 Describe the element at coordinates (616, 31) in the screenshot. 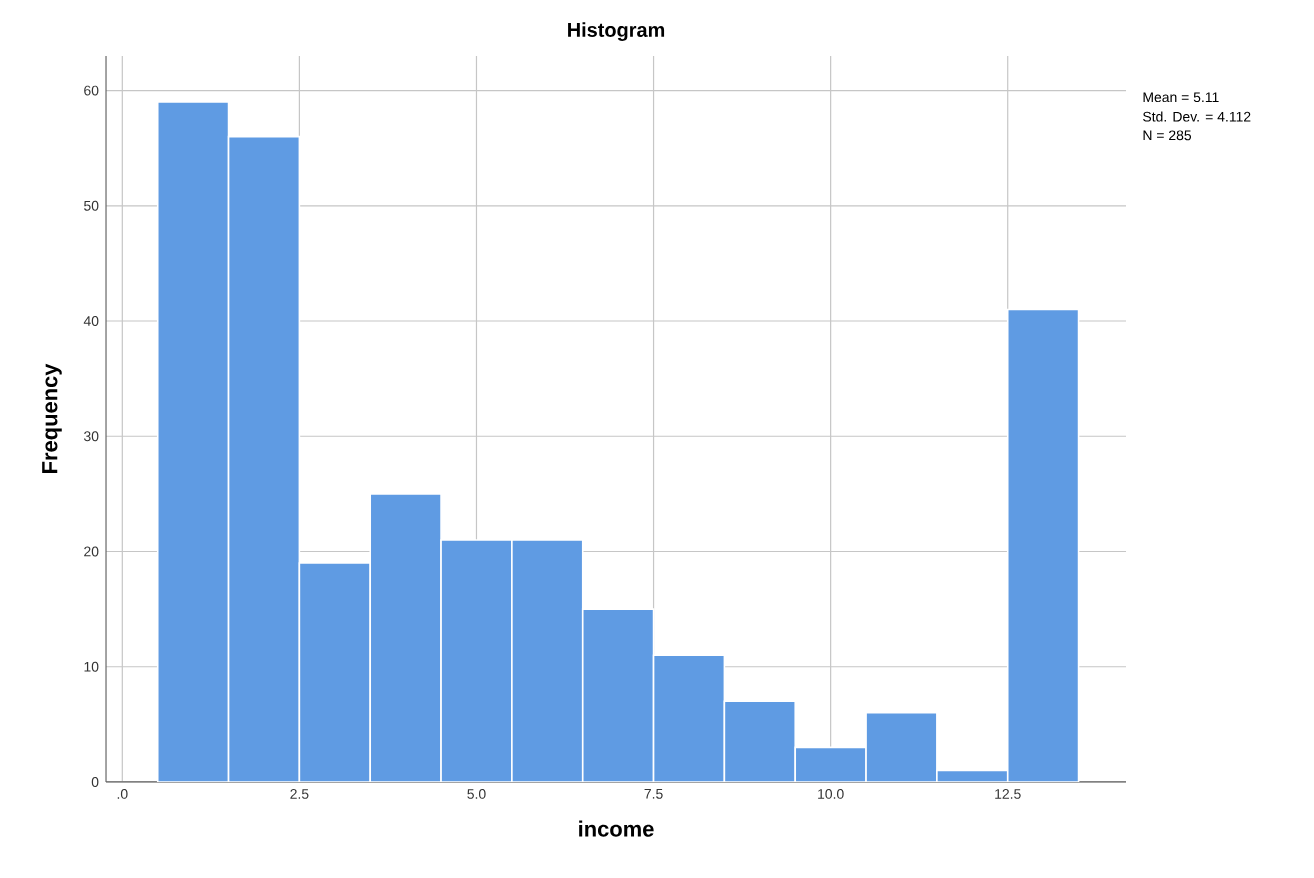

I see `chart-title: Histogram` at that location.